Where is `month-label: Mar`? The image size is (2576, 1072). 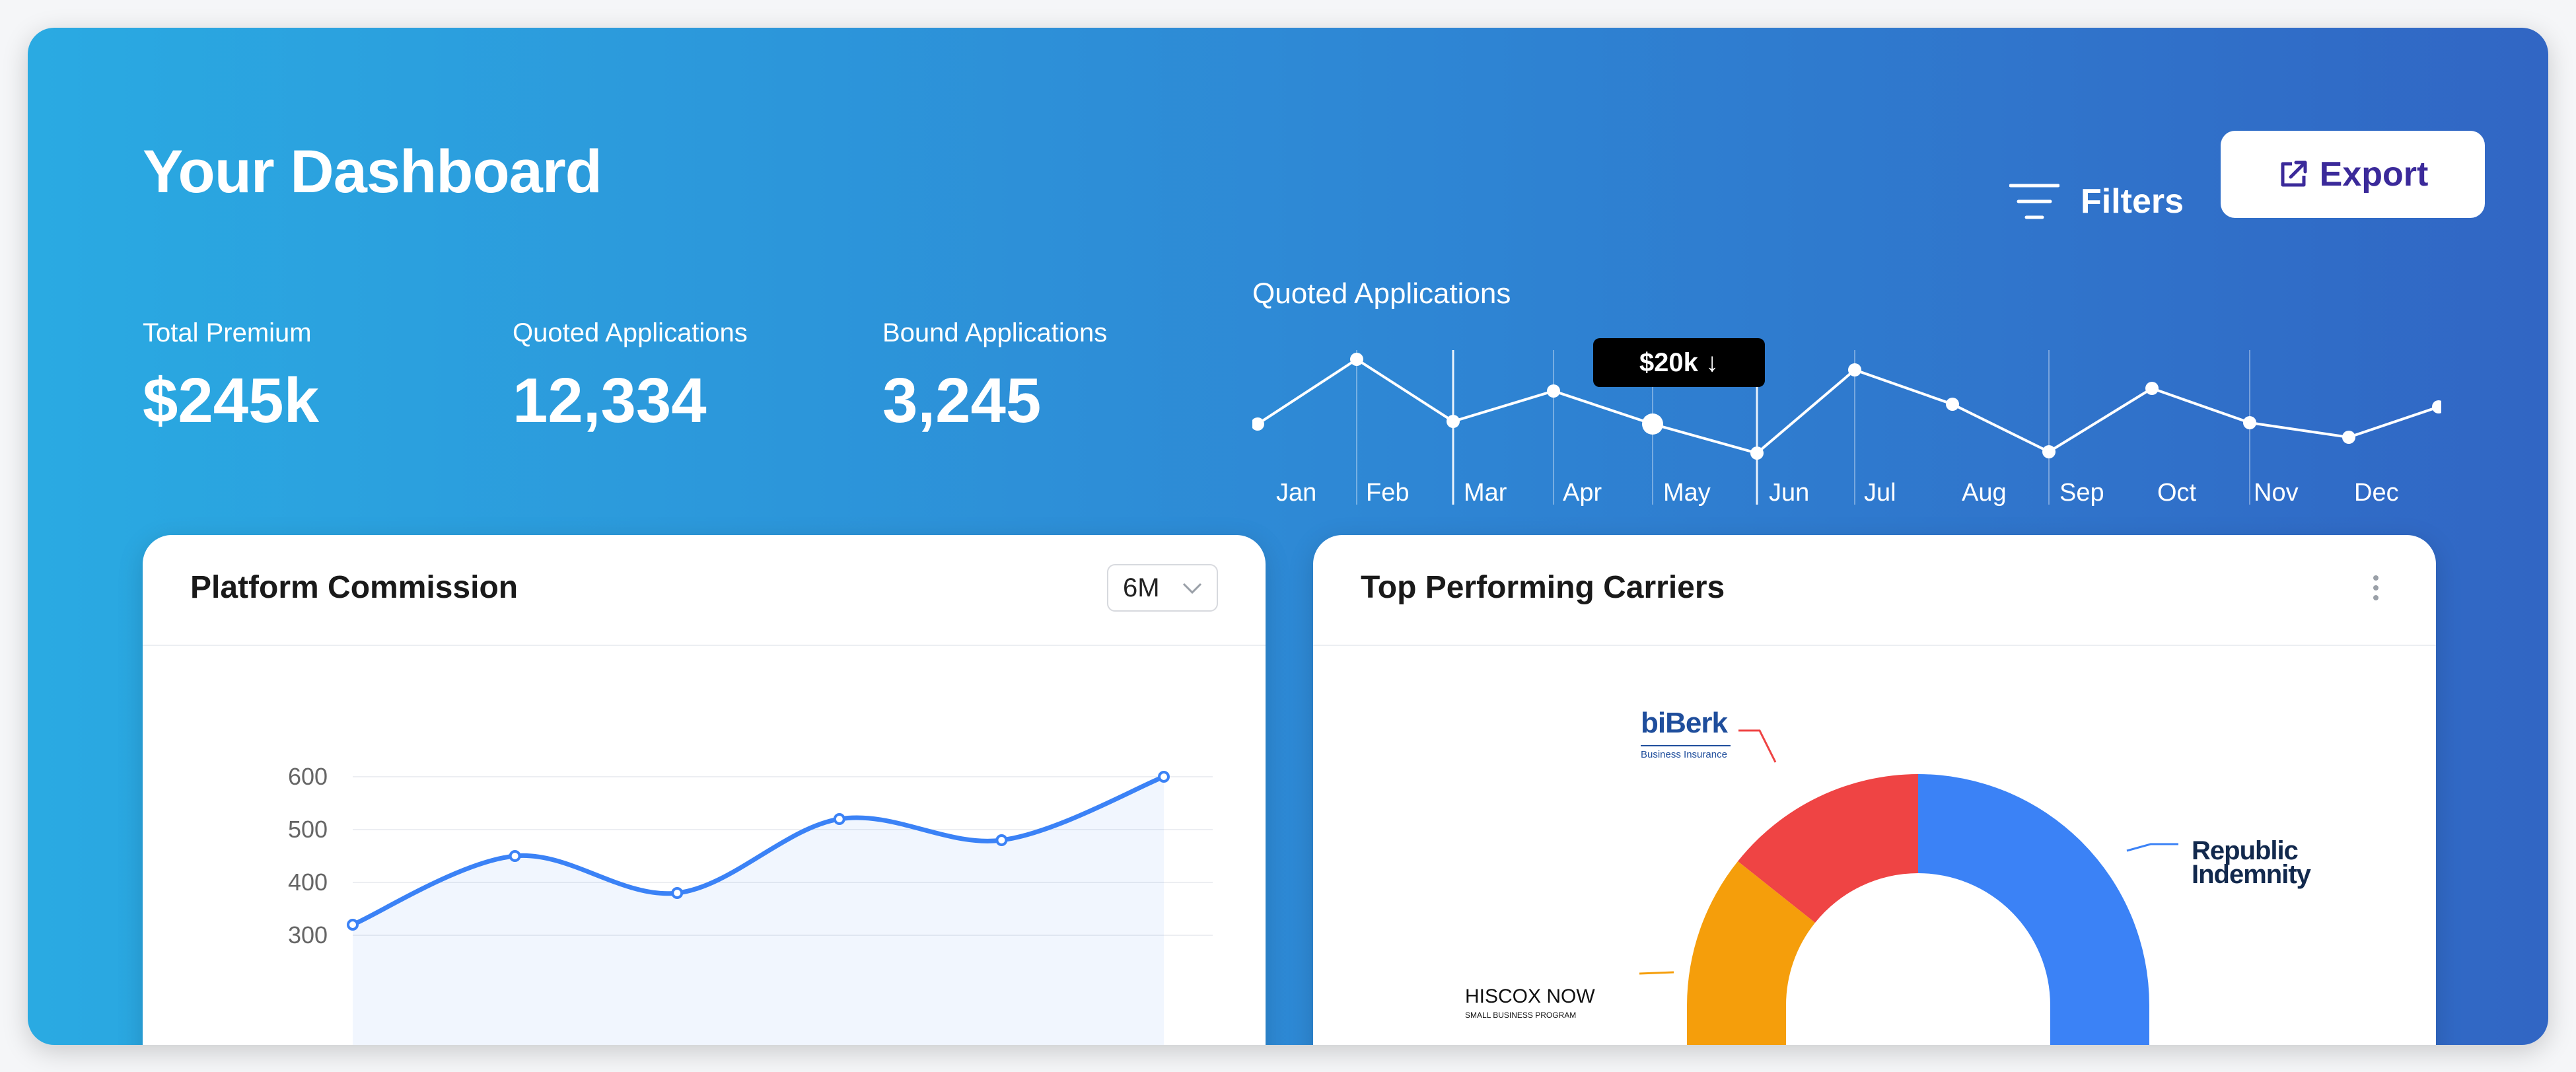
month-label: Mar is located at coordinates (1486, 493).